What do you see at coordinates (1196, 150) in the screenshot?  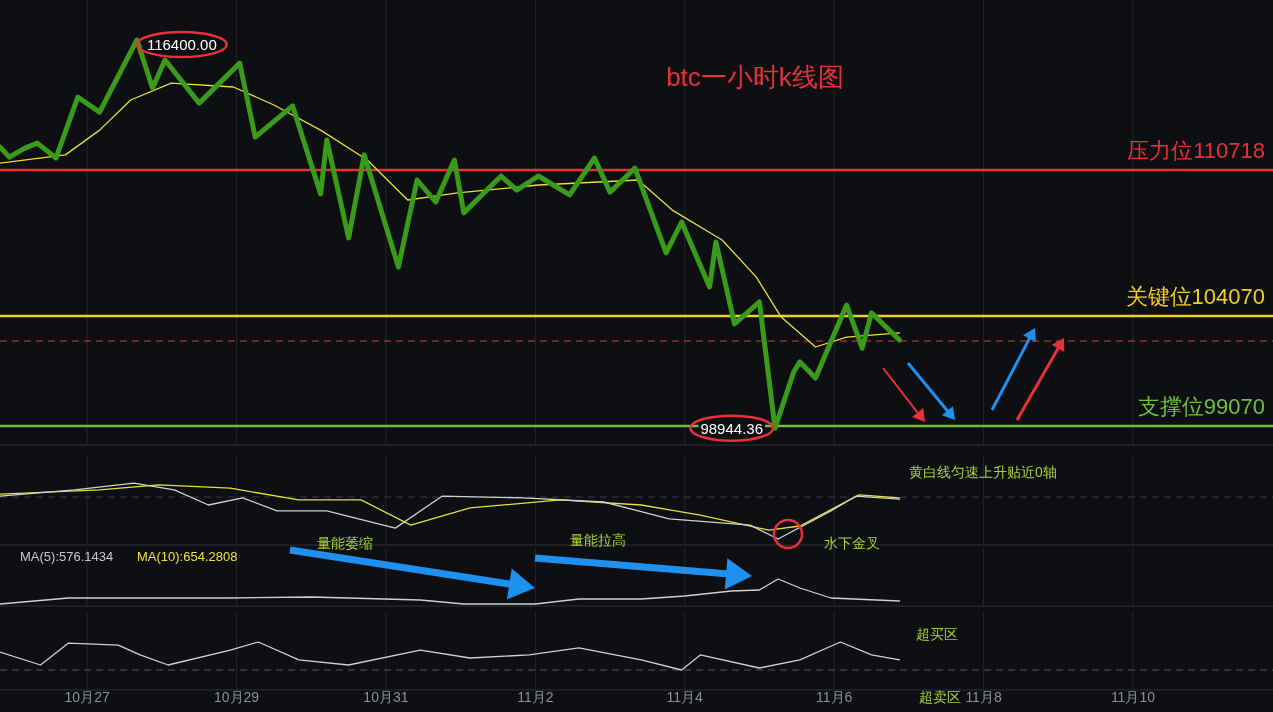 I see `ref-line-label: 压力位110718` at bounding box center [1196, 150].